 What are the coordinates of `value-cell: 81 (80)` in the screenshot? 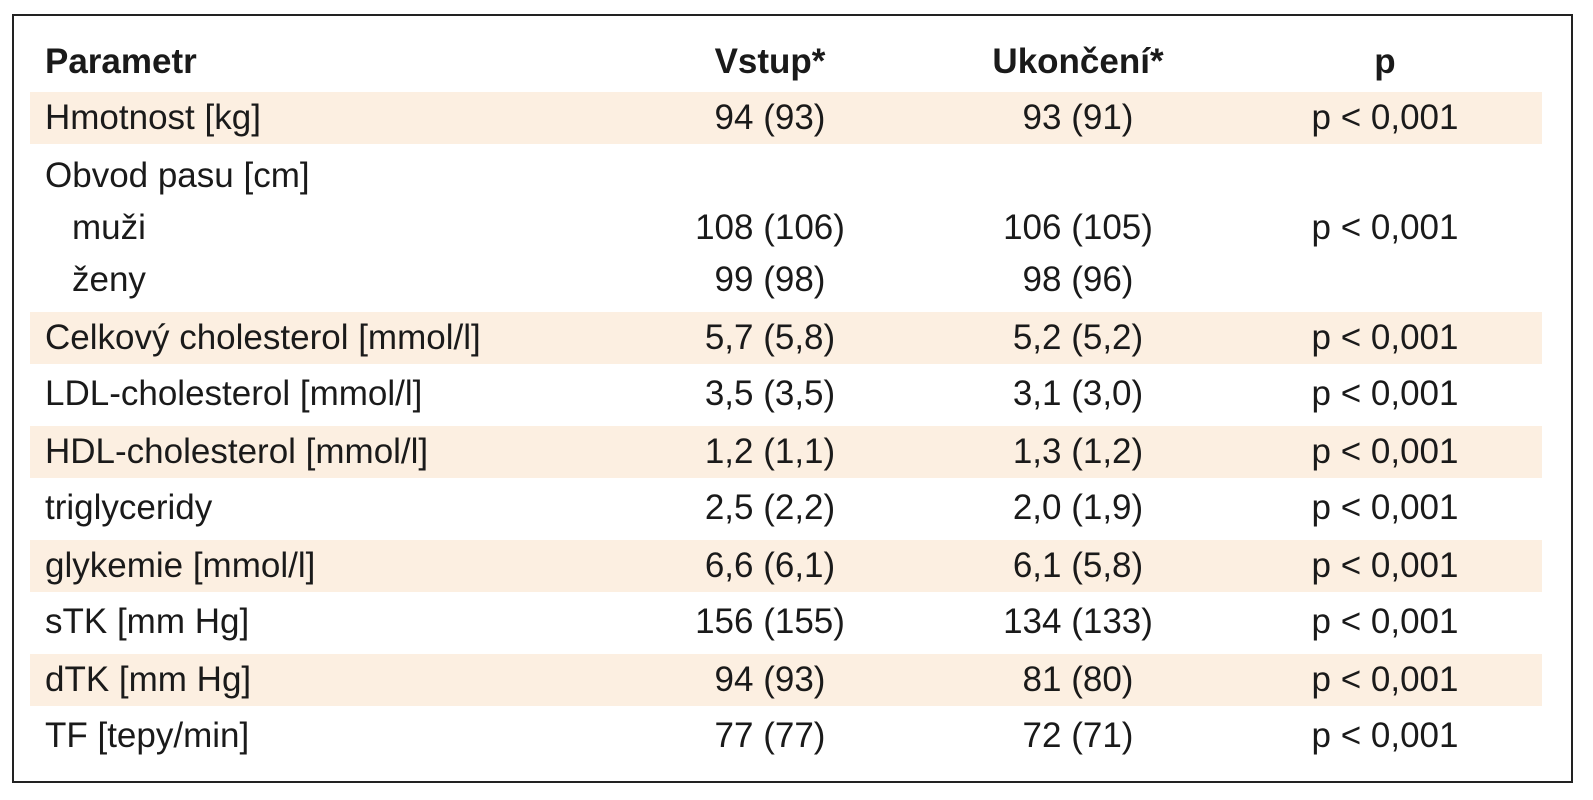 It's located at (1078, 679).